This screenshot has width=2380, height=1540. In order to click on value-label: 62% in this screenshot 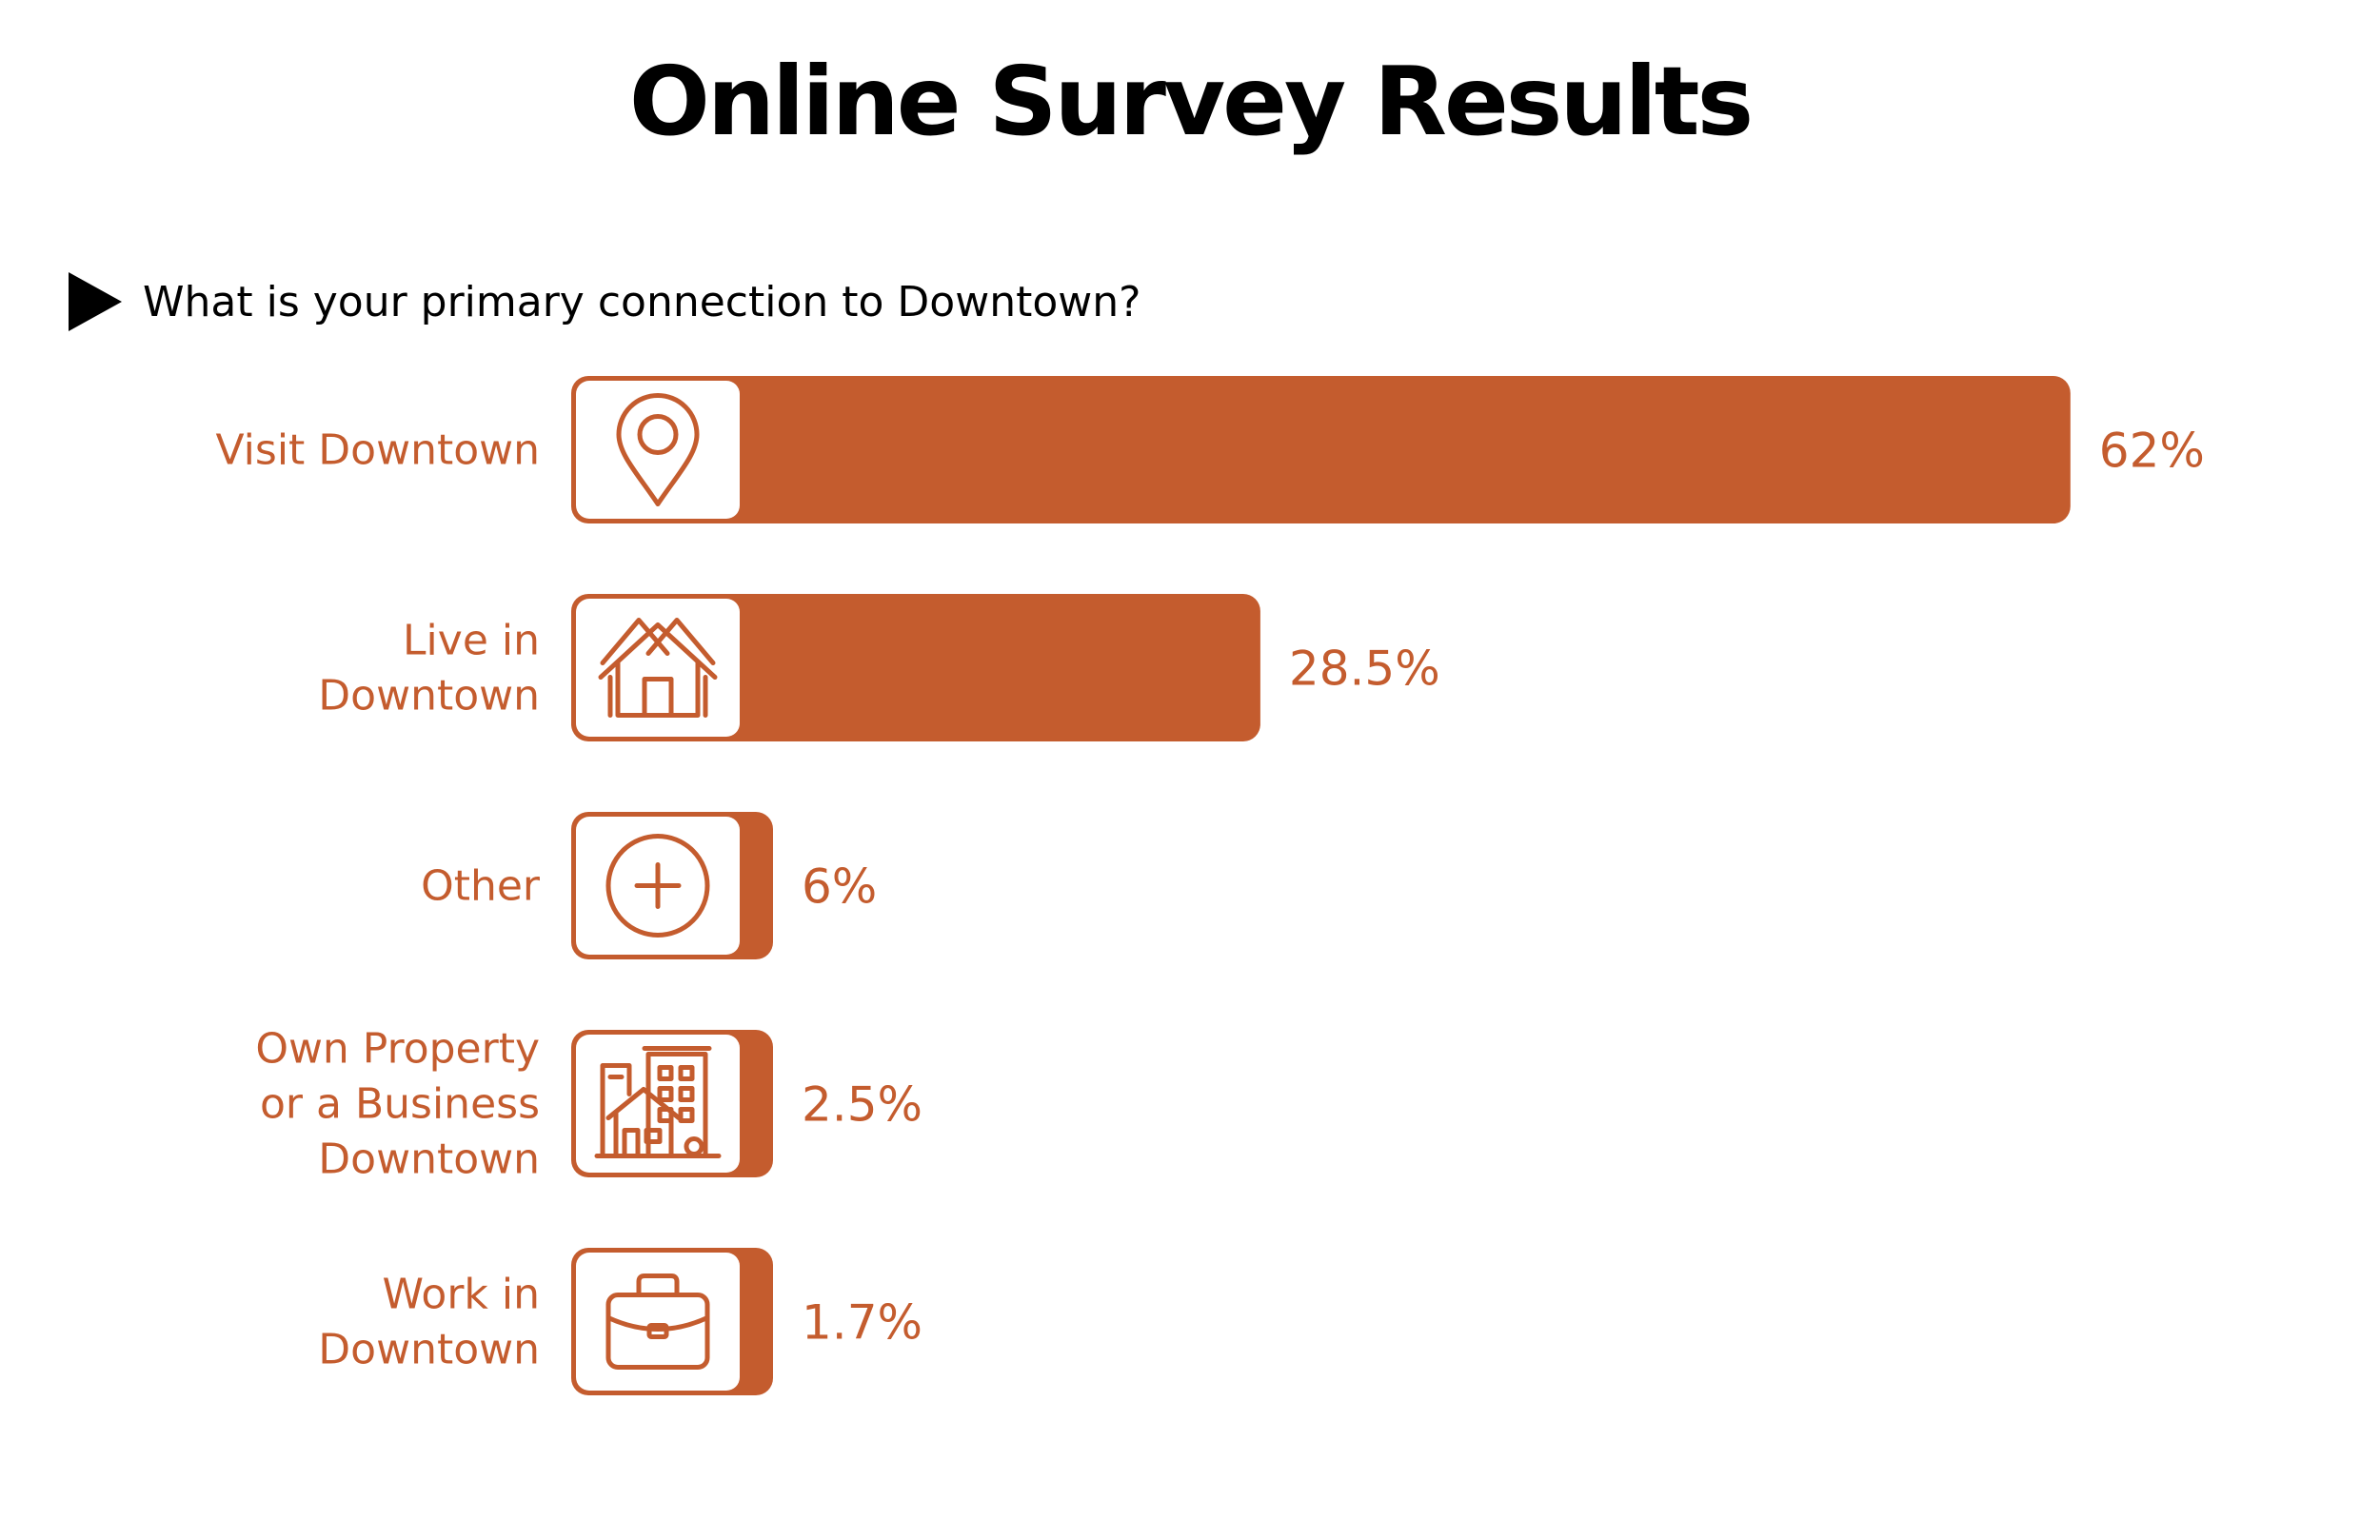, I will do `click(2152, 451)`.